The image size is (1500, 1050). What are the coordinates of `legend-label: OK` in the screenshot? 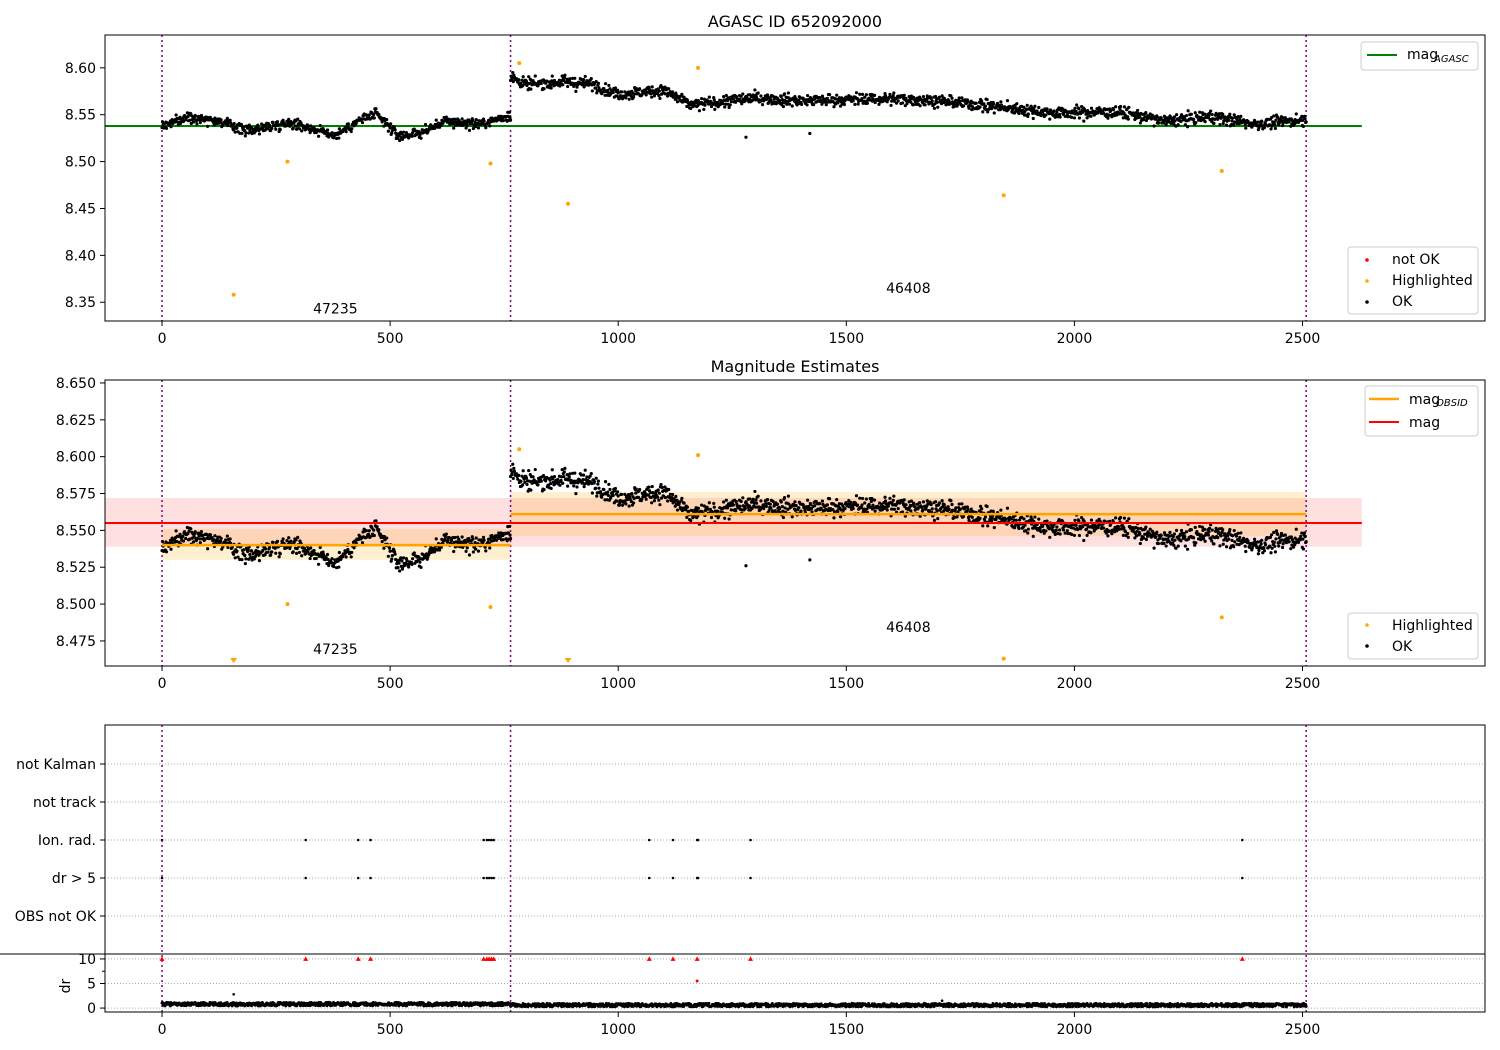 It's located at (1402, 302).